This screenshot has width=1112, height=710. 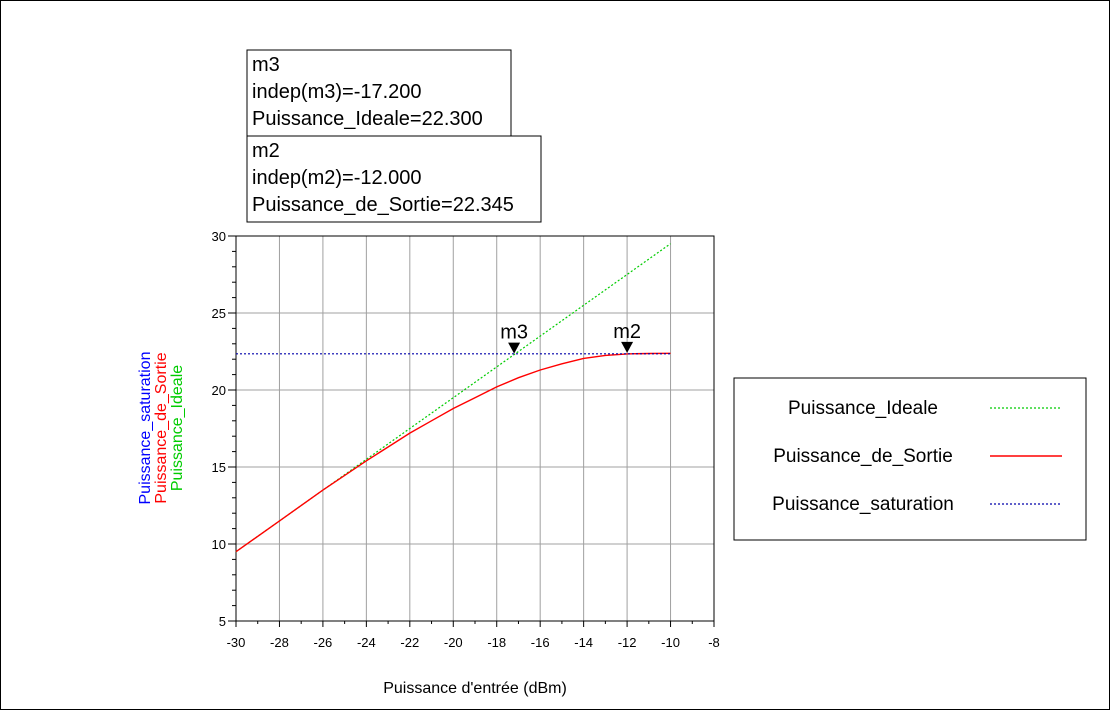 What do you see at coordinates (219, 236) in the screenshot?
I see `y-tick-label: 30` at bounding box center [219, 236].